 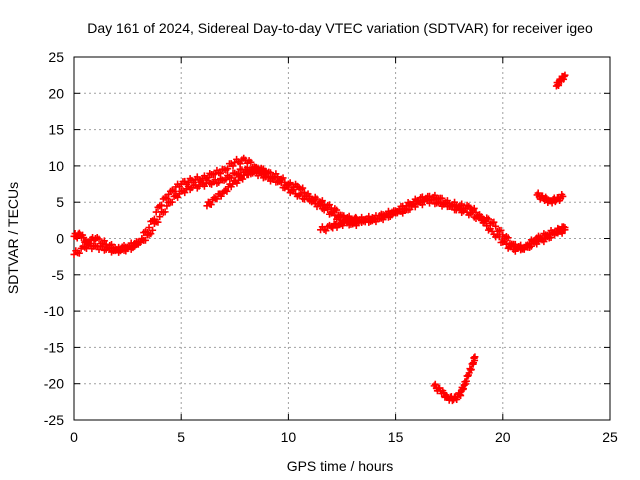 I want to click on x-tick-label: 20, so click(x=503, y=437).